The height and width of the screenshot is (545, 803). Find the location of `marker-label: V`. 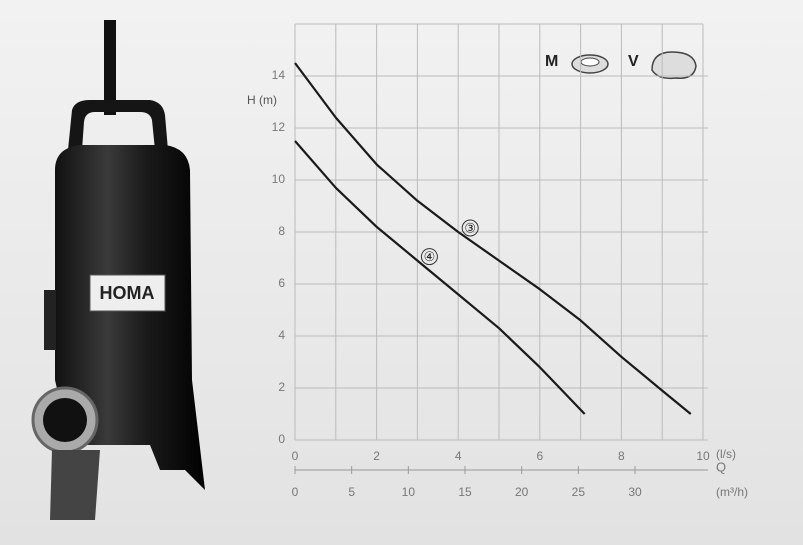

marker-label: V is located at coordinates (633, 61).